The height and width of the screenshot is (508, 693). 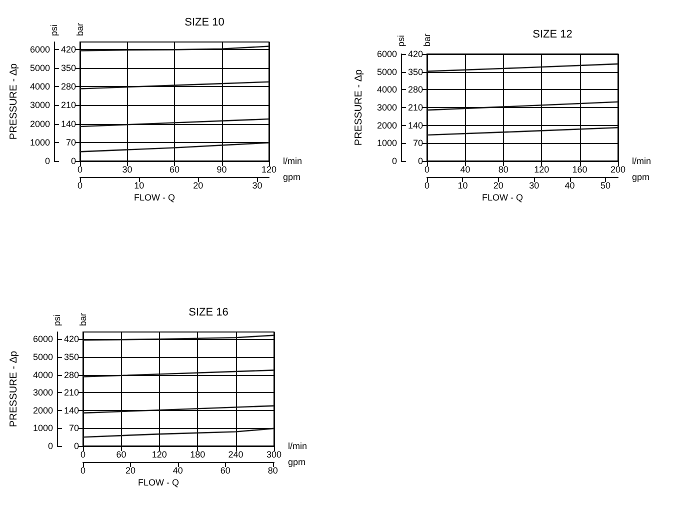 I want to click on x-tick-label: 240, so click(x=236, y=455).